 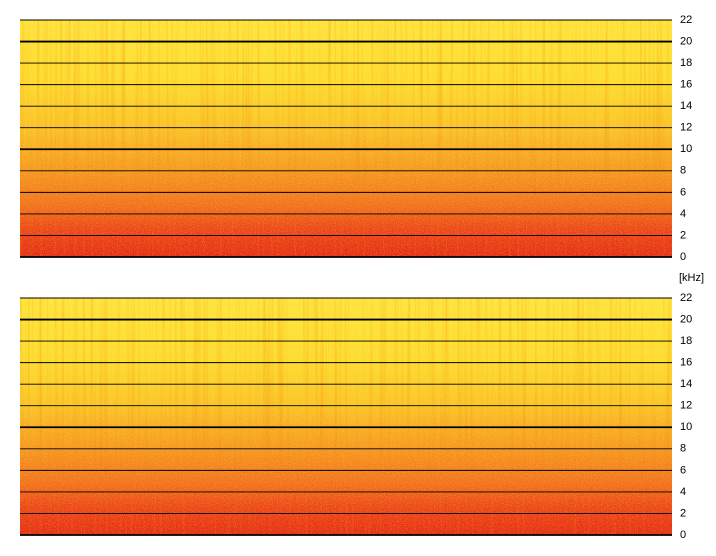 I want to click on y-axis-label: [kHz], so click(x=691, y=278).